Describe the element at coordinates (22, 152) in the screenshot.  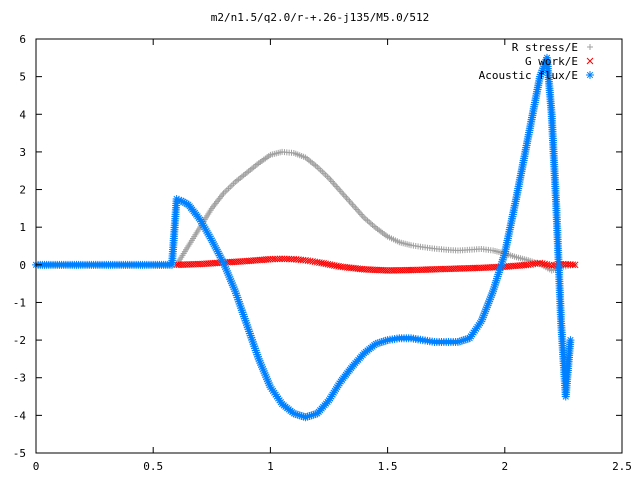
I see `y-tick-label: 3` at that location.